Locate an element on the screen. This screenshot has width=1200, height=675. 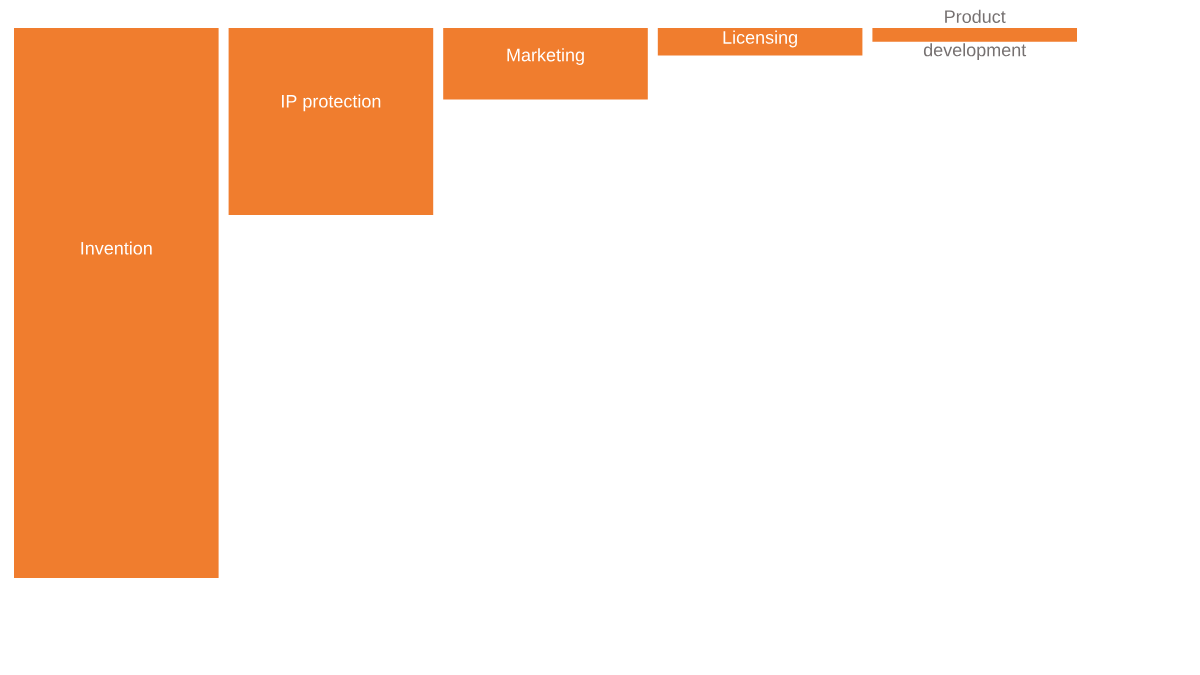
x-tick-label: IP protection is located at coordinates (331, 103).